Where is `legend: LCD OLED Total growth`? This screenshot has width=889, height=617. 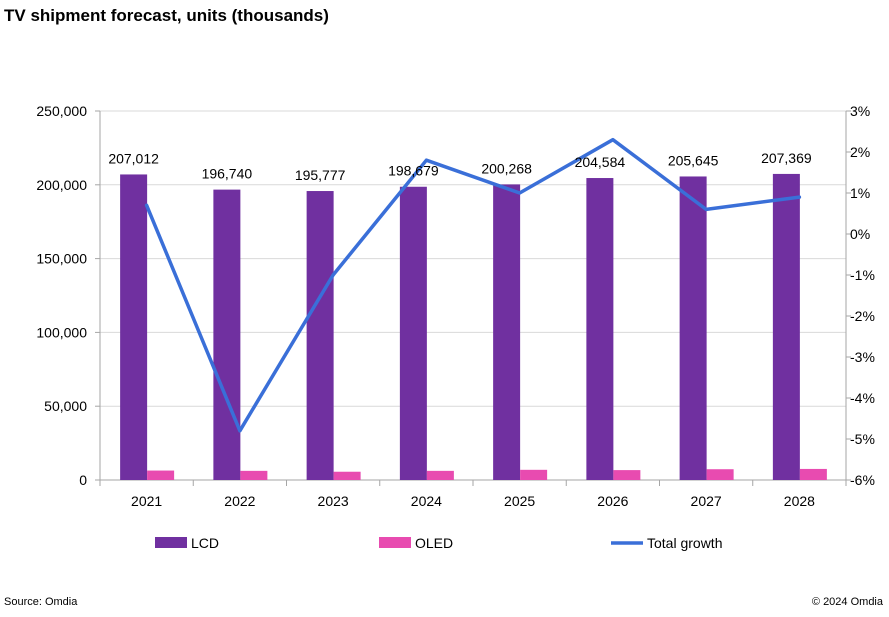
legend: LCD OLED Total growth is located at coordinates (438, 543).